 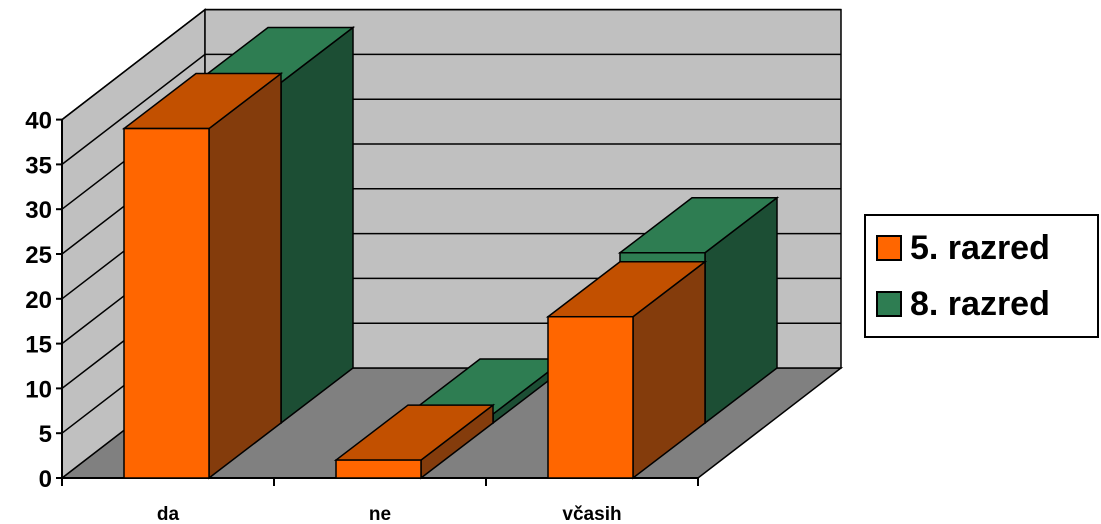 I want to click on legend-item-8-razred: 8. razred, so click(x=963, y=304).